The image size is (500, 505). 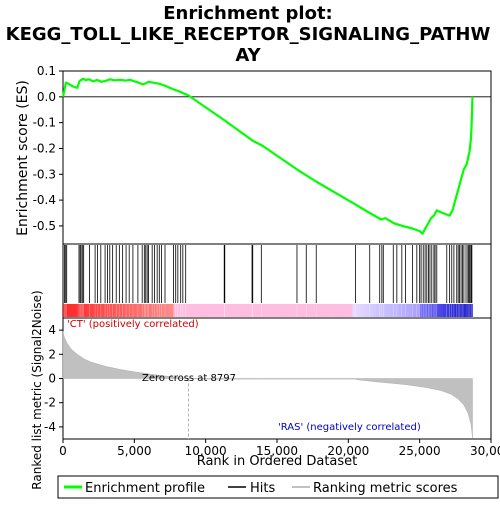 What do you see at coordinates (134, 451) in the screenshot?
I see `x-tick-label: 5,000` at bounding box center [134, 451].